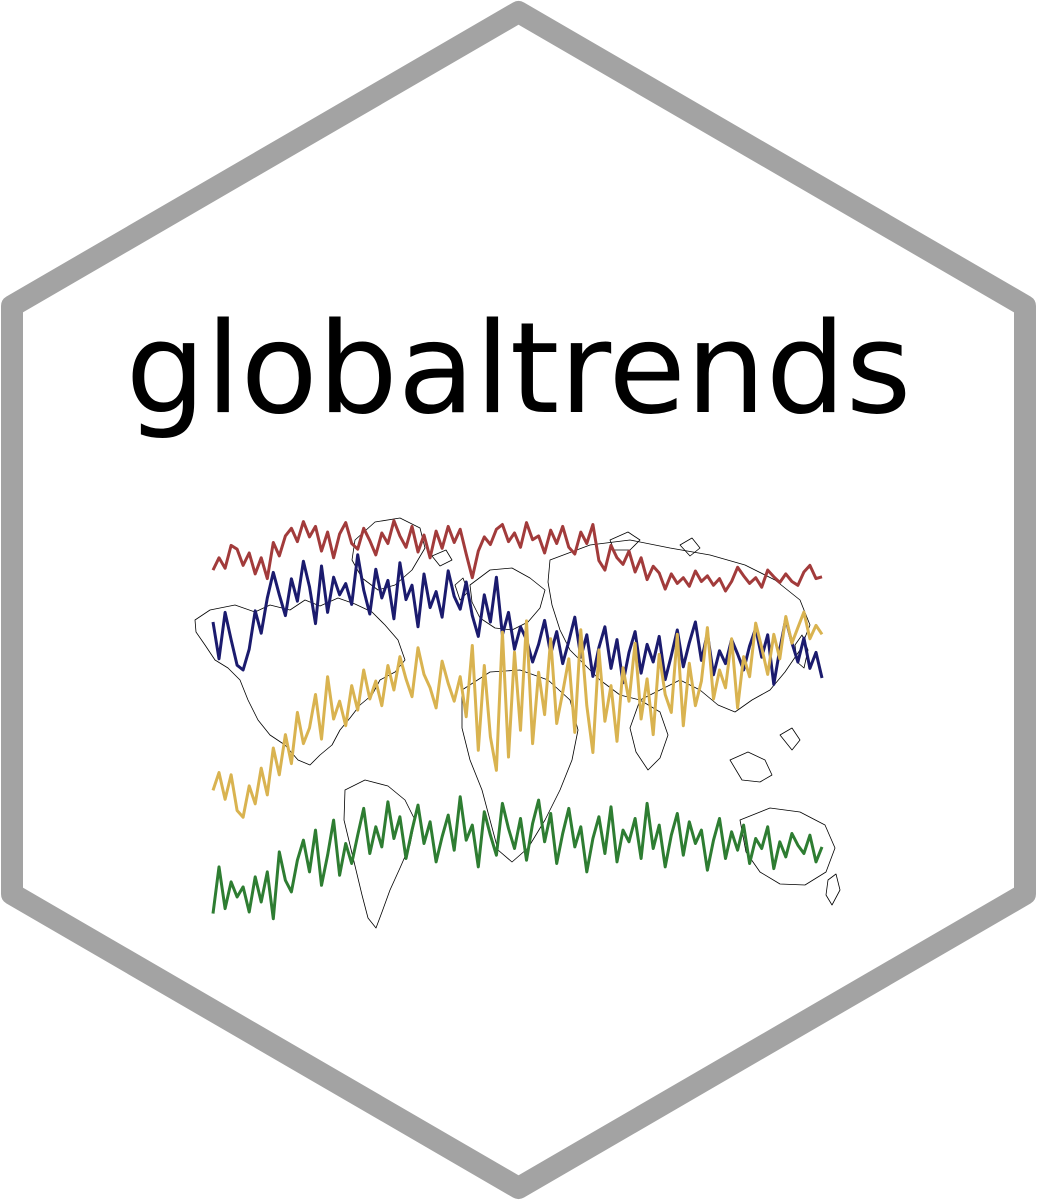 This screenshot has width=1037, height=1200. Describe the element at coordinates (300, 681) in the screenshot. I see `map-north-america` at that location.